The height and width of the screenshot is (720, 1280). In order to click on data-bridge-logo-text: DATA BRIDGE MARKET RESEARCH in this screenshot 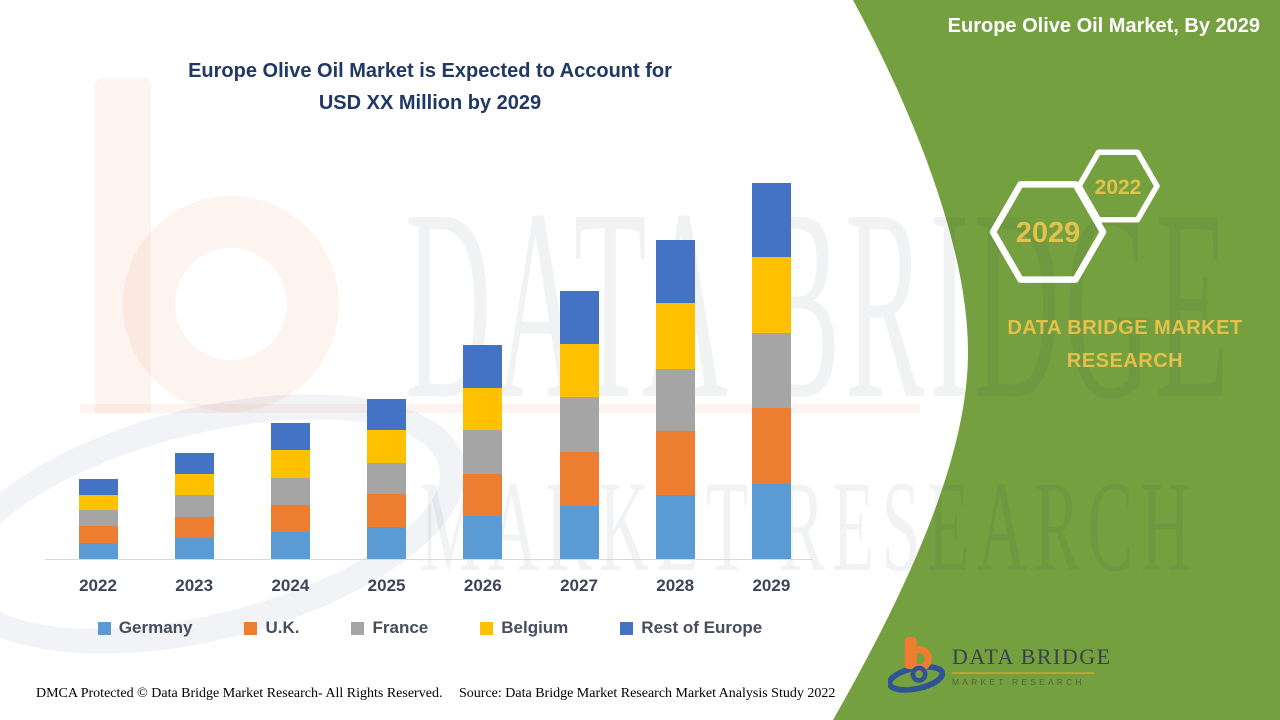, I will do `click(1032, 665)`.